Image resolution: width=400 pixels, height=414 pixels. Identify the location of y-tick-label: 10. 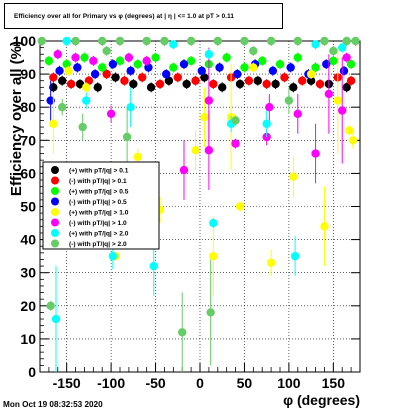
(28, 339).